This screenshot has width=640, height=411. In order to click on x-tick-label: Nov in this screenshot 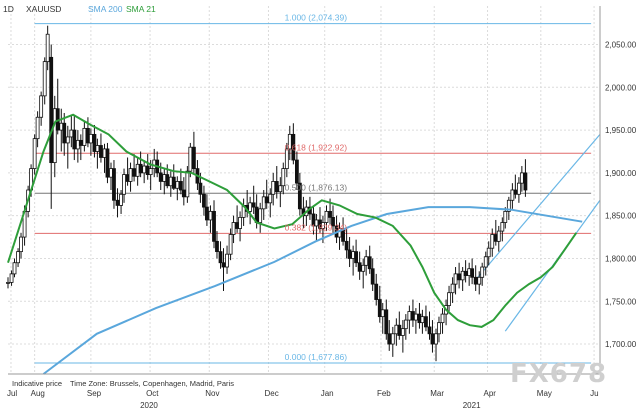, I will do `click(212, 393)`.